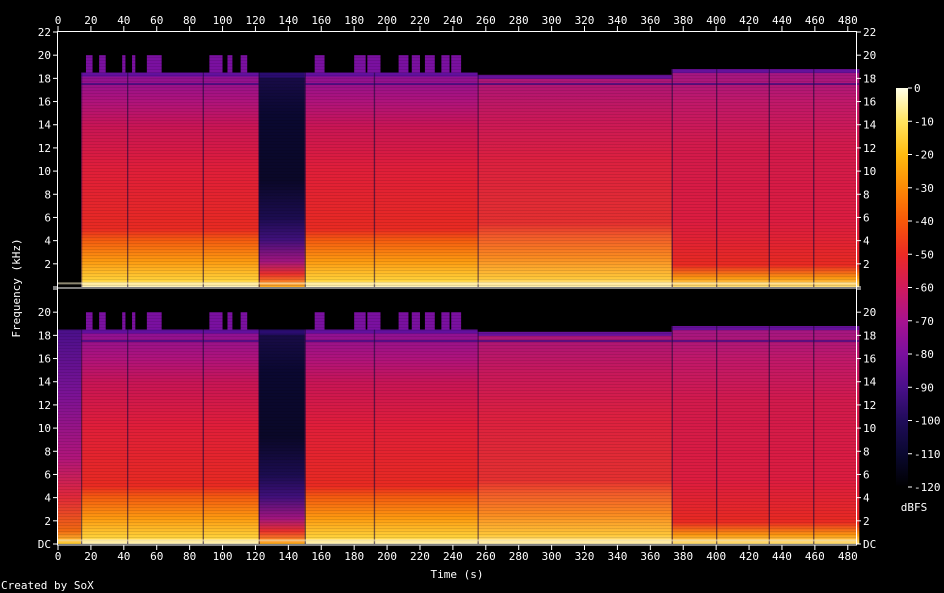 This screenshot has width=944, height=593. Describe the element at coordinates (749, 556) in the screenshot. I see `x-tick-label-bottom: 420` at that location.